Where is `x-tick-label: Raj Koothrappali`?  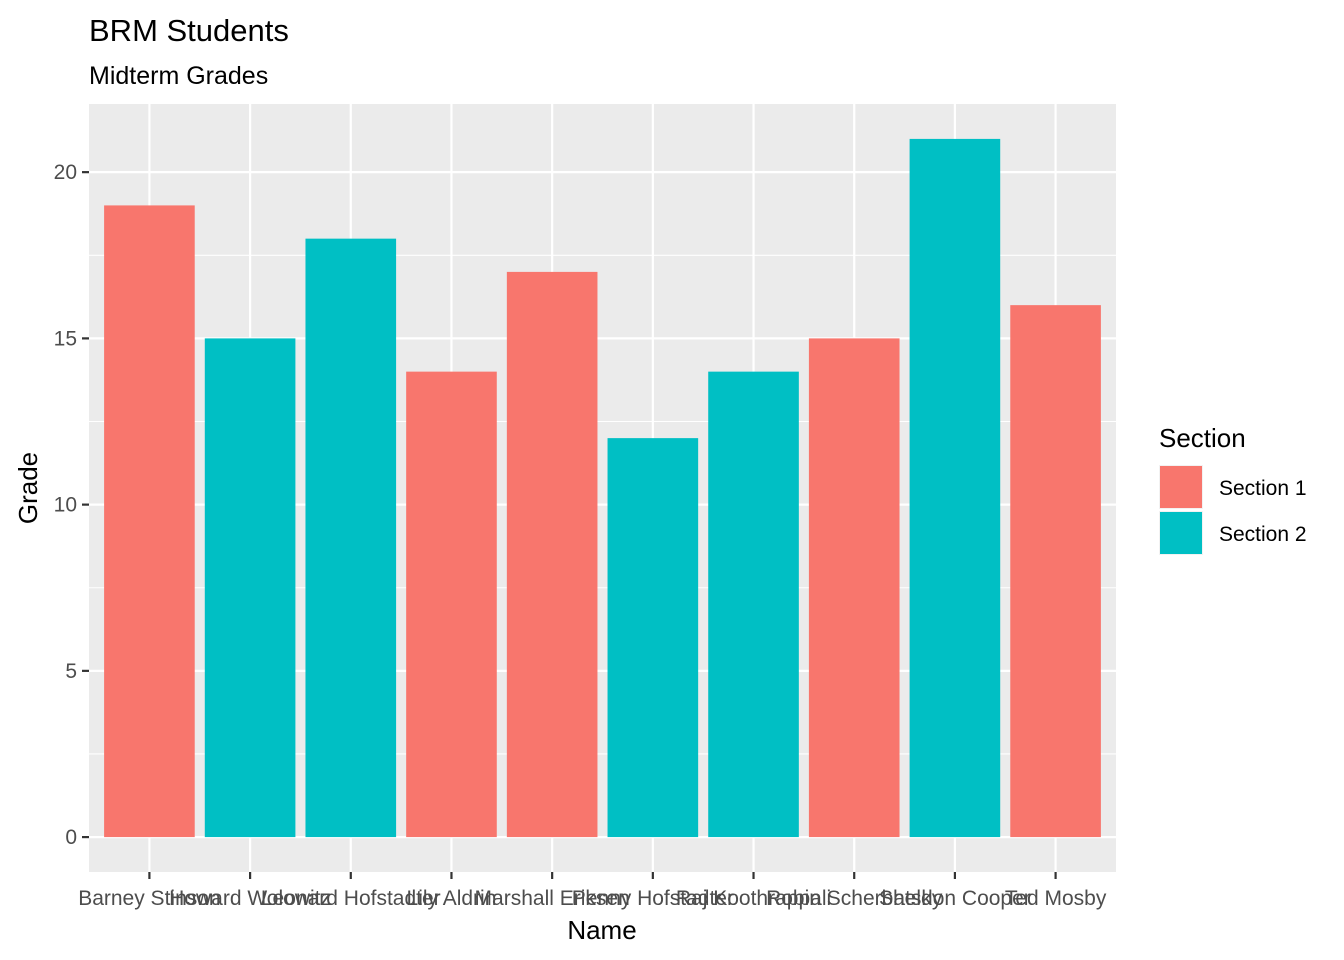 x-tick-label: Raj Koothrappali is located at coordinates (753, 898).